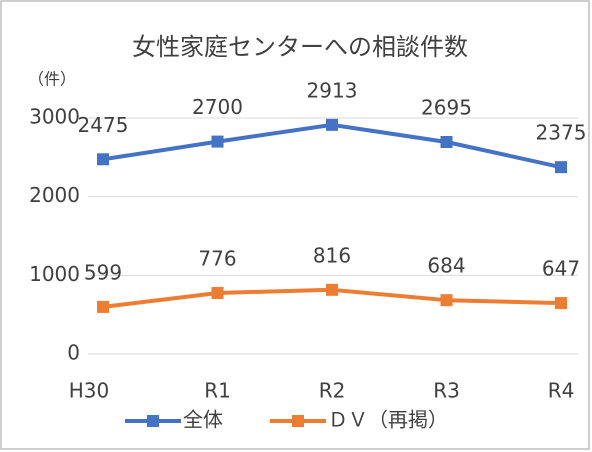 This screenshot has height=452, width=592. Describe the element at coordinates (332, 90) in the screenshot. I see `data-label: 2913` at that location.